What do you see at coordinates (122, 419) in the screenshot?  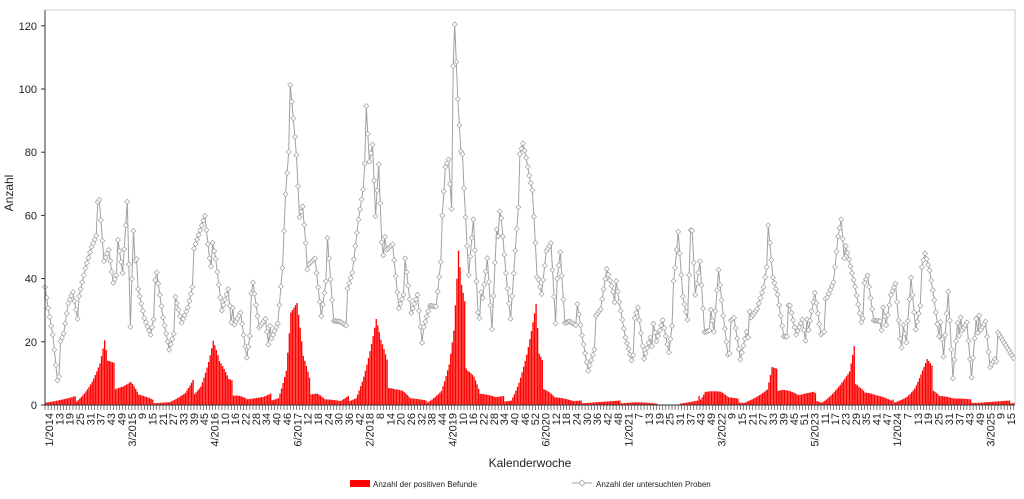 I see `x-tick-label: 49` at bounding box center [122, 419].